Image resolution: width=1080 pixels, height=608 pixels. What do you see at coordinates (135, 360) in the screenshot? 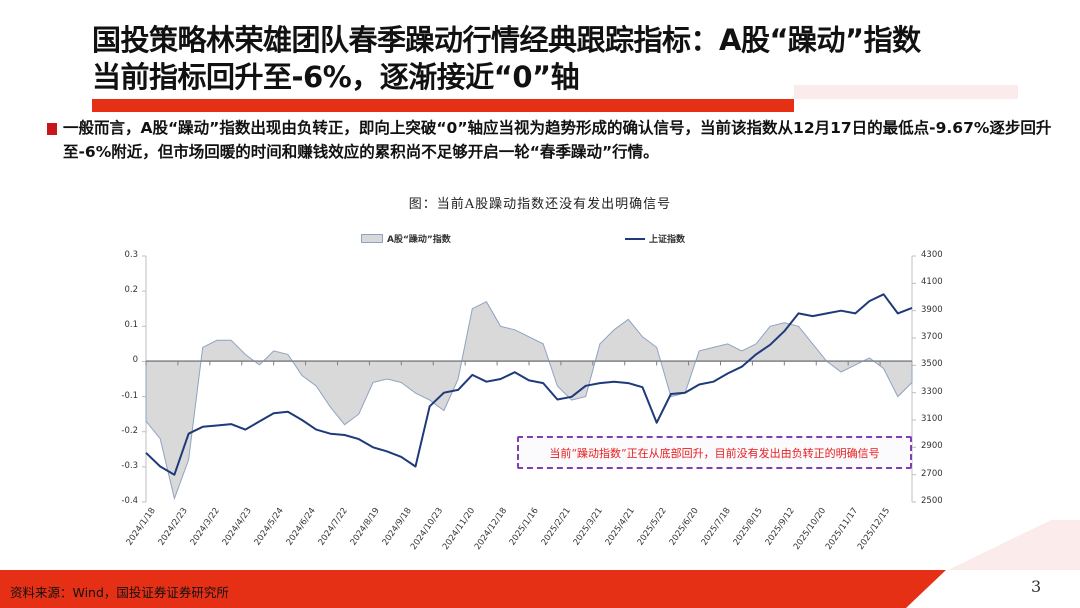
I see `left-y-tick-label: 0` at bounding box center [135, 360].